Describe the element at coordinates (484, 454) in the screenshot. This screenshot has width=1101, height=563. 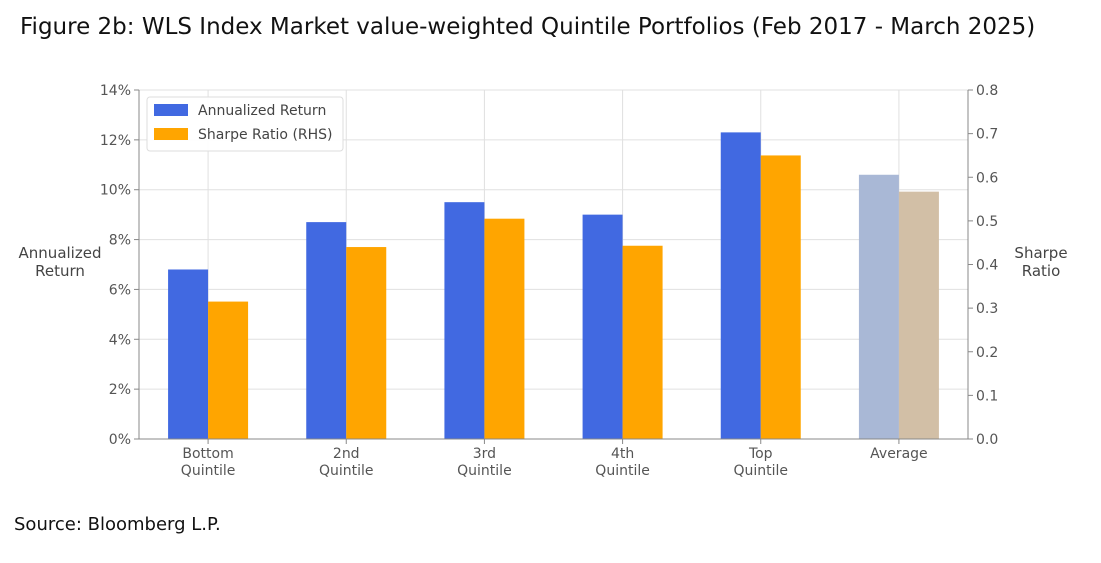
I see `x-tick-label-line: 3rd` at that location.